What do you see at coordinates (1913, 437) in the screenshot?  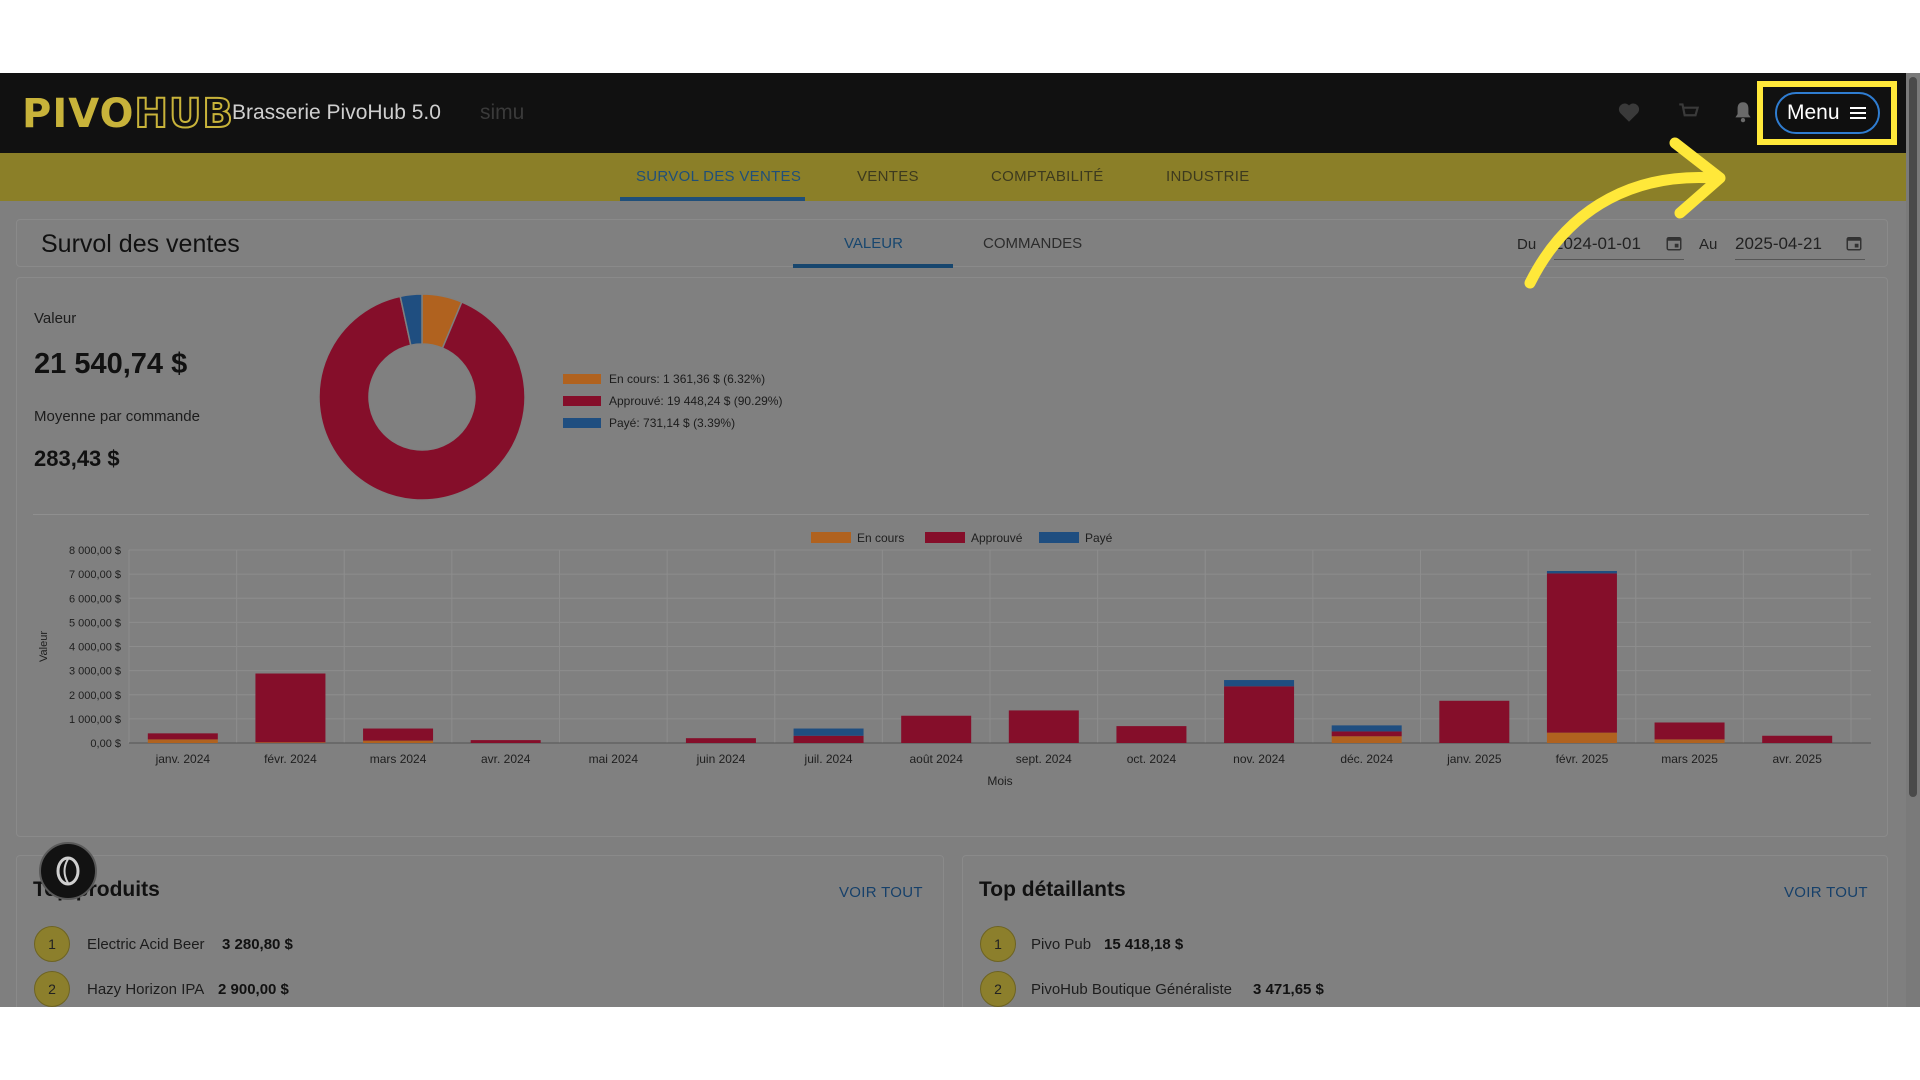 I see `scrollbar-thumb` at bounding box center [1913, 437].